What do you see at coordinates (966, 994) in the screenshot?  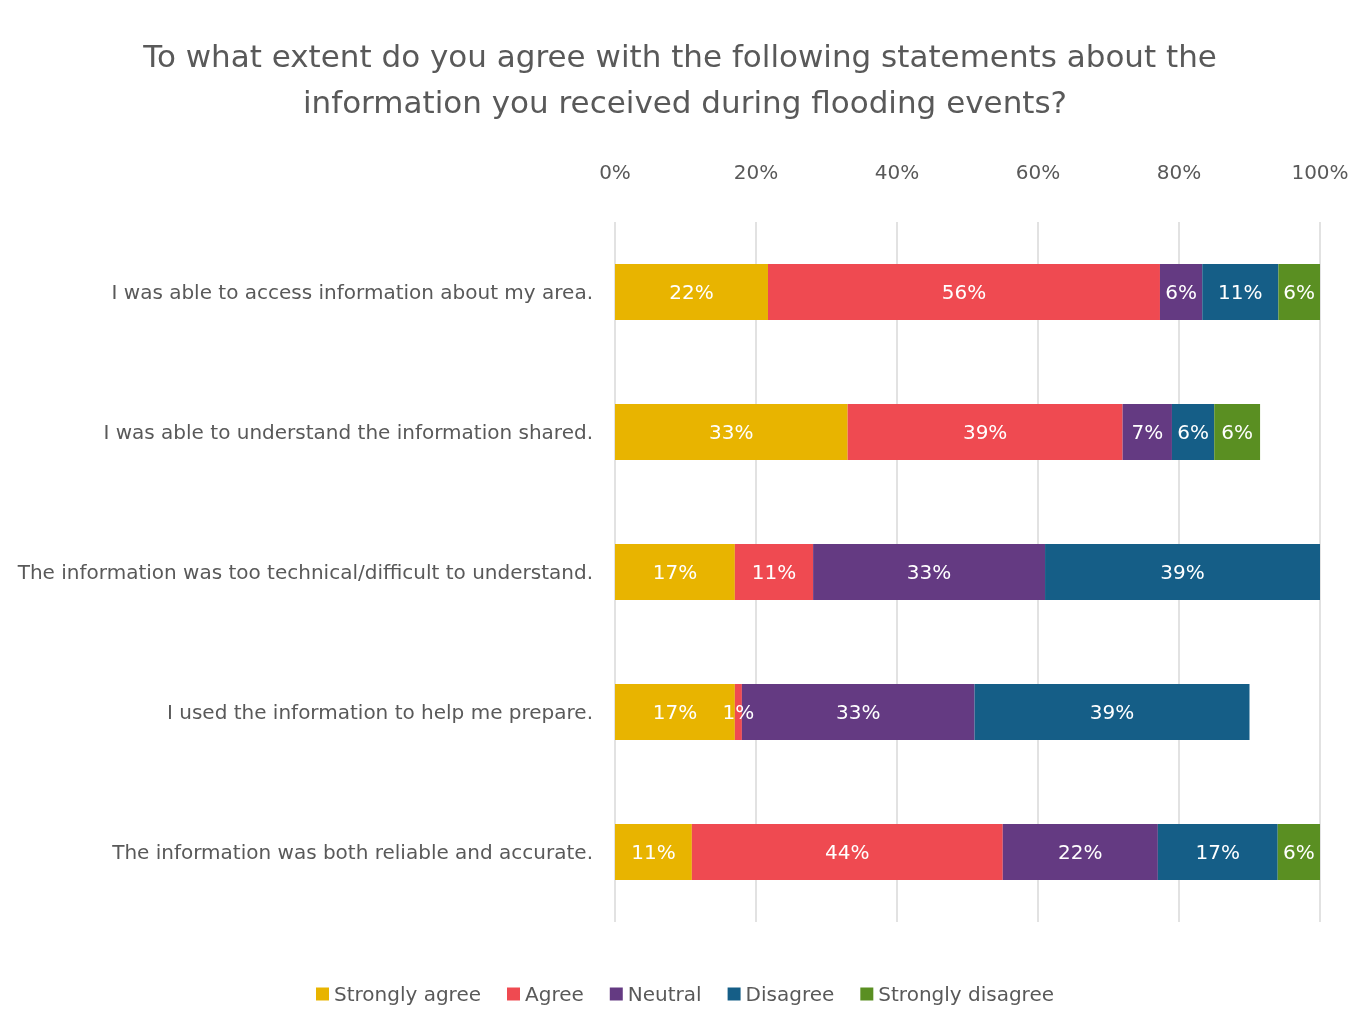 I see `legend-label: Strongly disagree` at bounding box center [966, 994].